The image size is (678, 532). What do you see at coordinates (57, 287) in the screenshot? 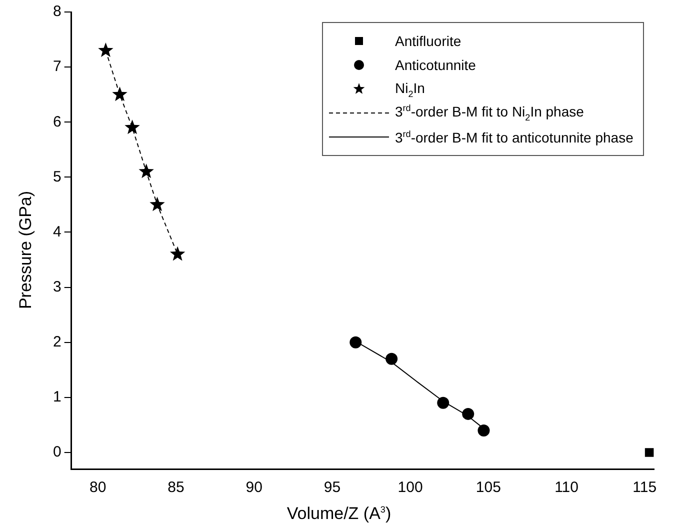
I see `y-tick-label: 3` at bounding box center [57, 287].